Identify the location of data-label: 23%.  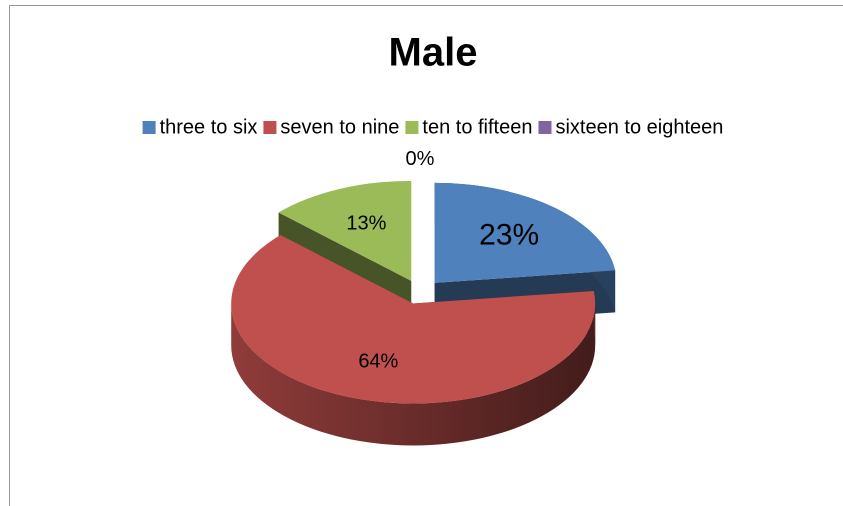
(509, 234).